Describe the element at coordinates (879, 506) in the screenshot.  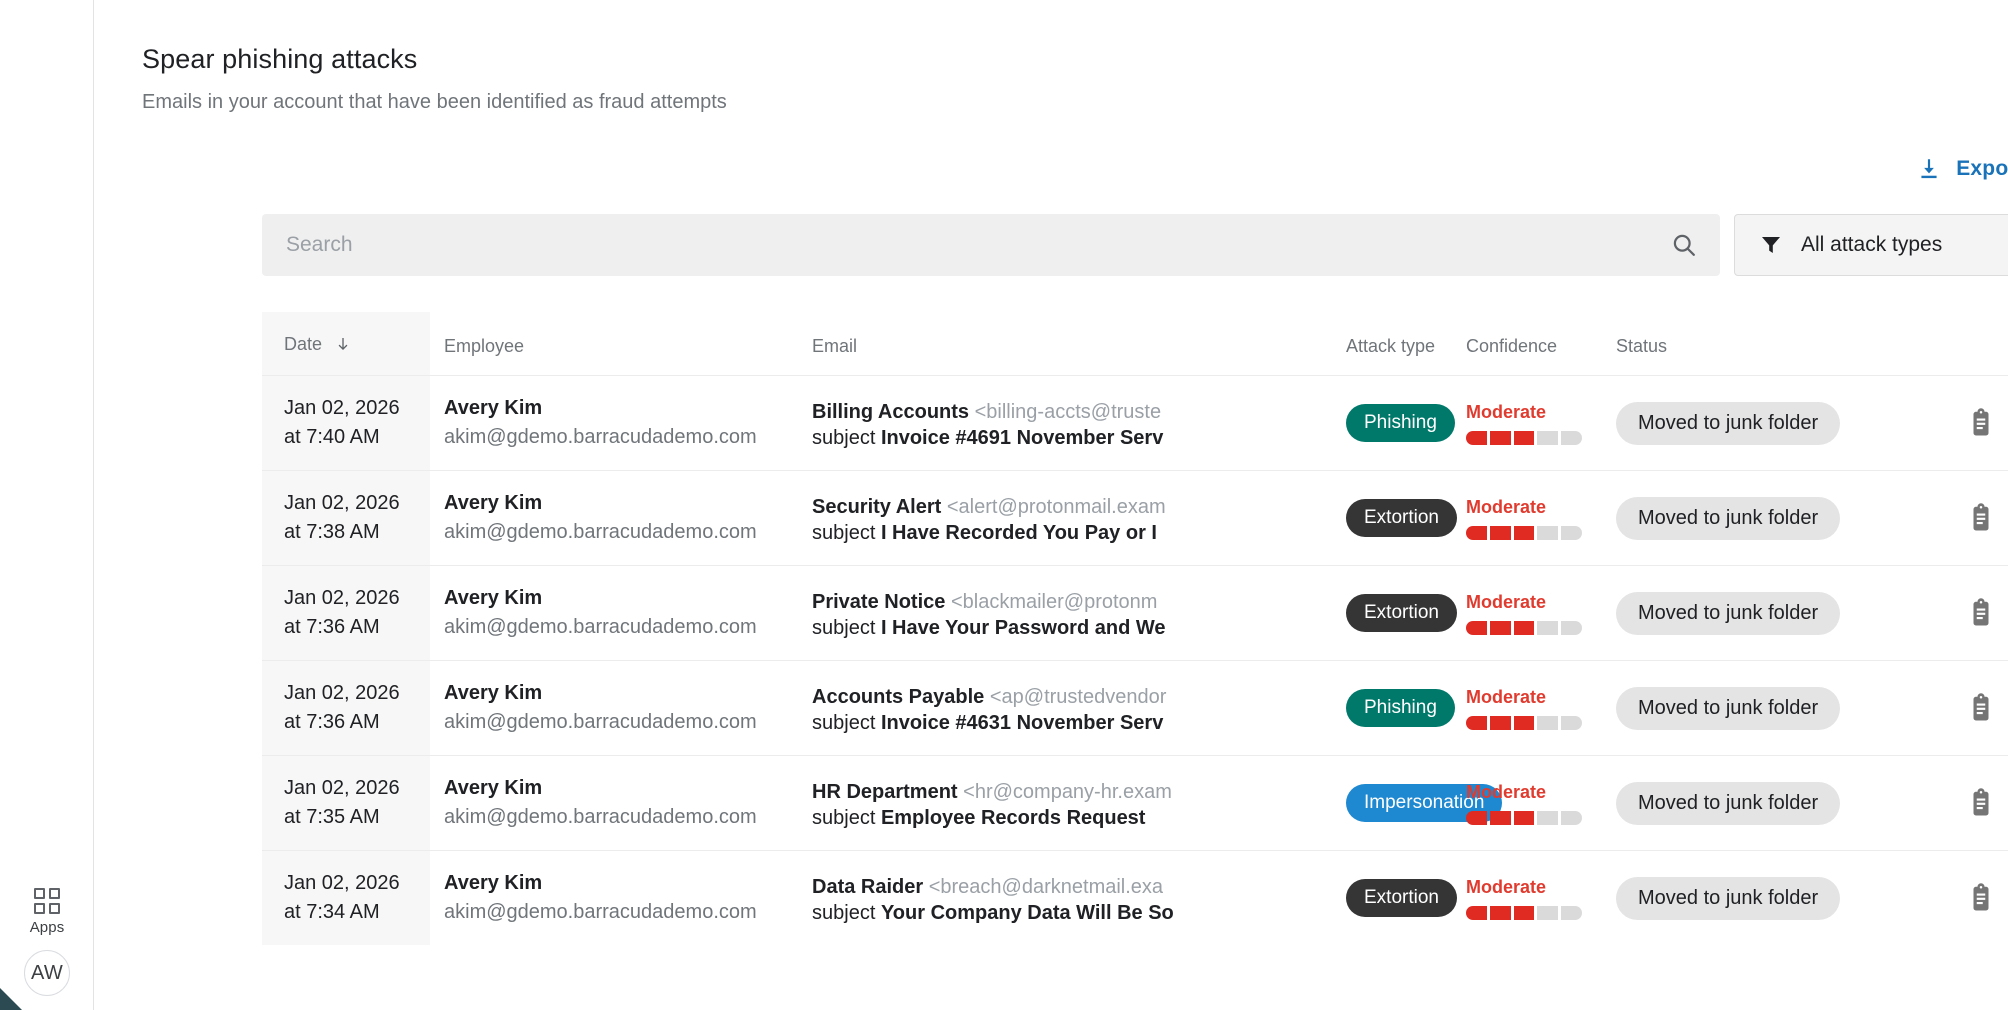
I see `email-sender-name: Security Alert` at that location.